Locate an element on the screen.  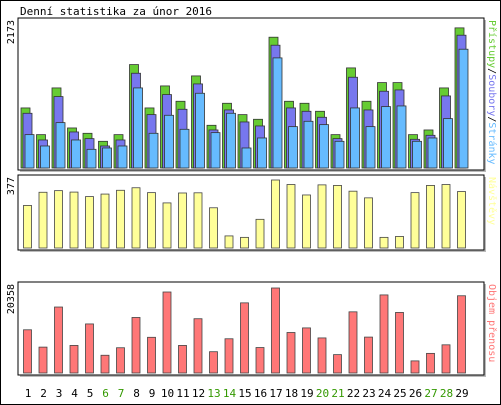
legend-navstevy: Návštěvy is located at coordinates (492, 201).